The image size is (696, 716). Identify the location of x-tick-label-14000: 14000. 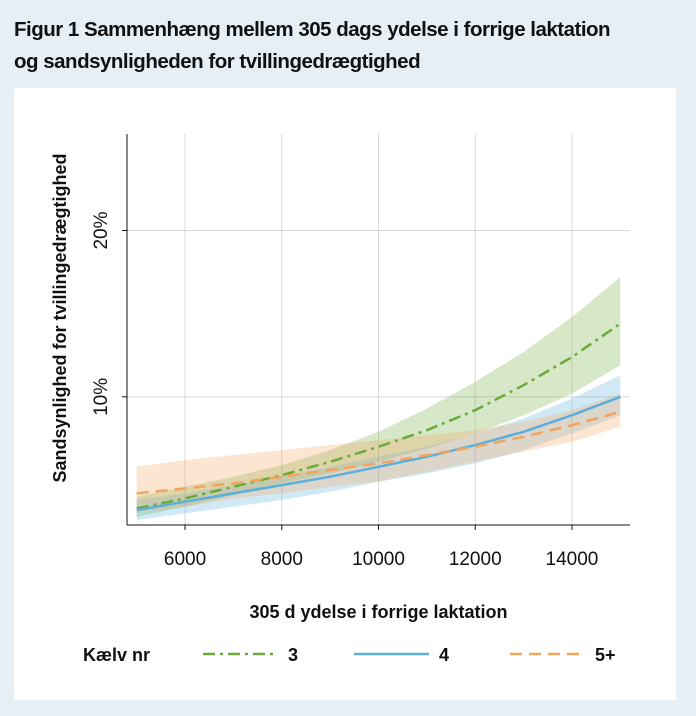
(572, 559).